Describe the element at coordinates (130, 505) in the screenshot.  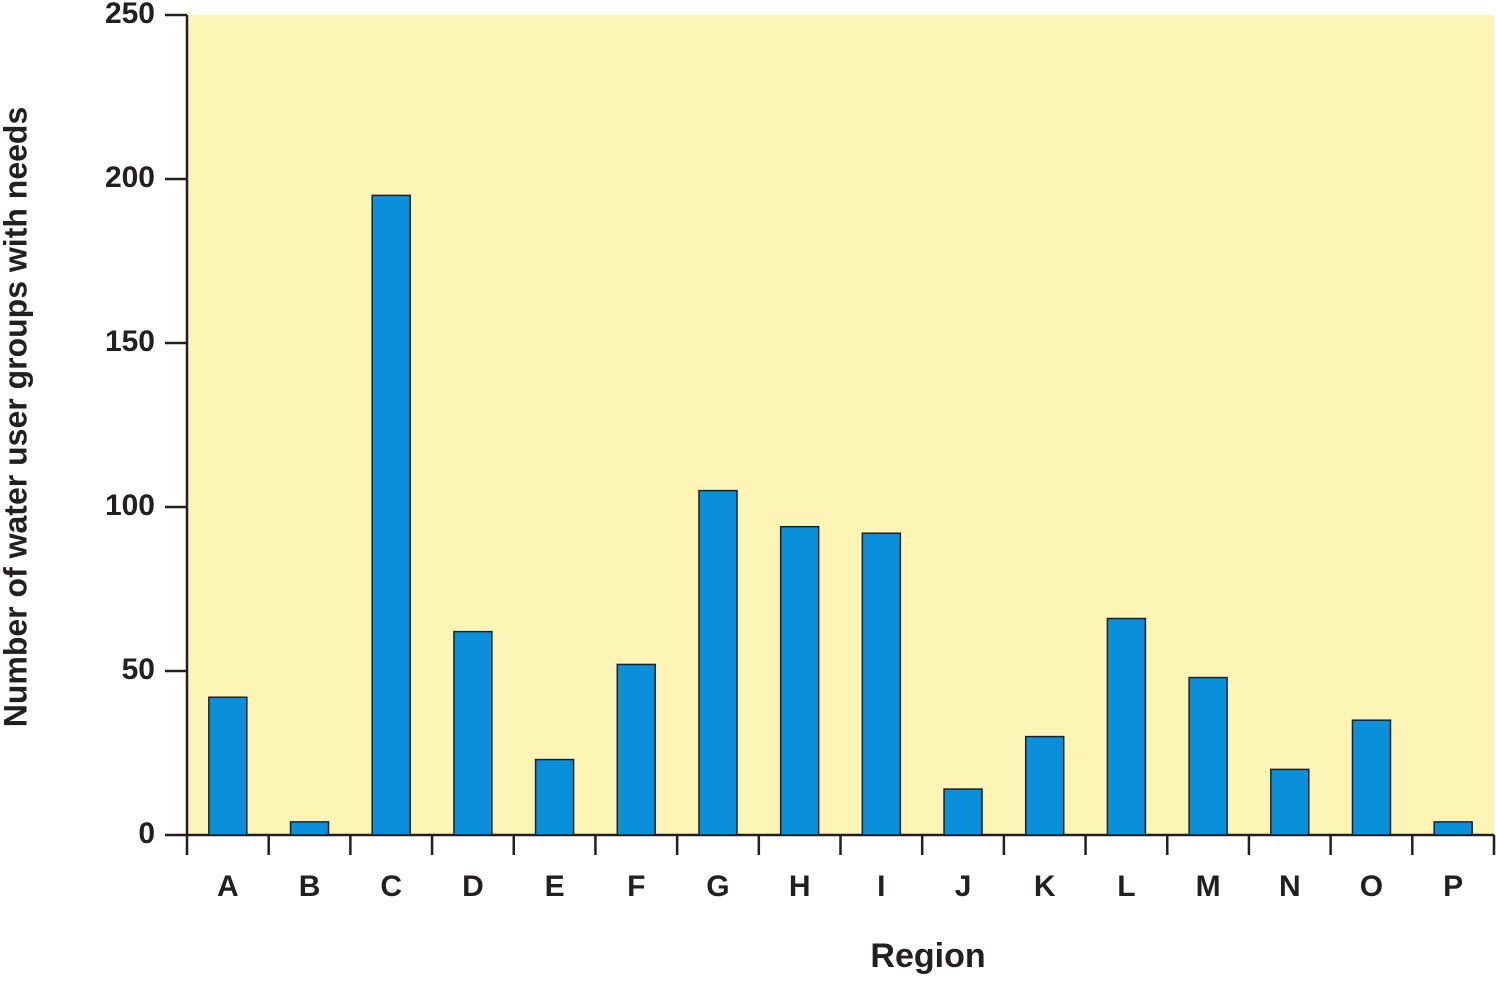
I see `y-tick-label: 100` at that location.